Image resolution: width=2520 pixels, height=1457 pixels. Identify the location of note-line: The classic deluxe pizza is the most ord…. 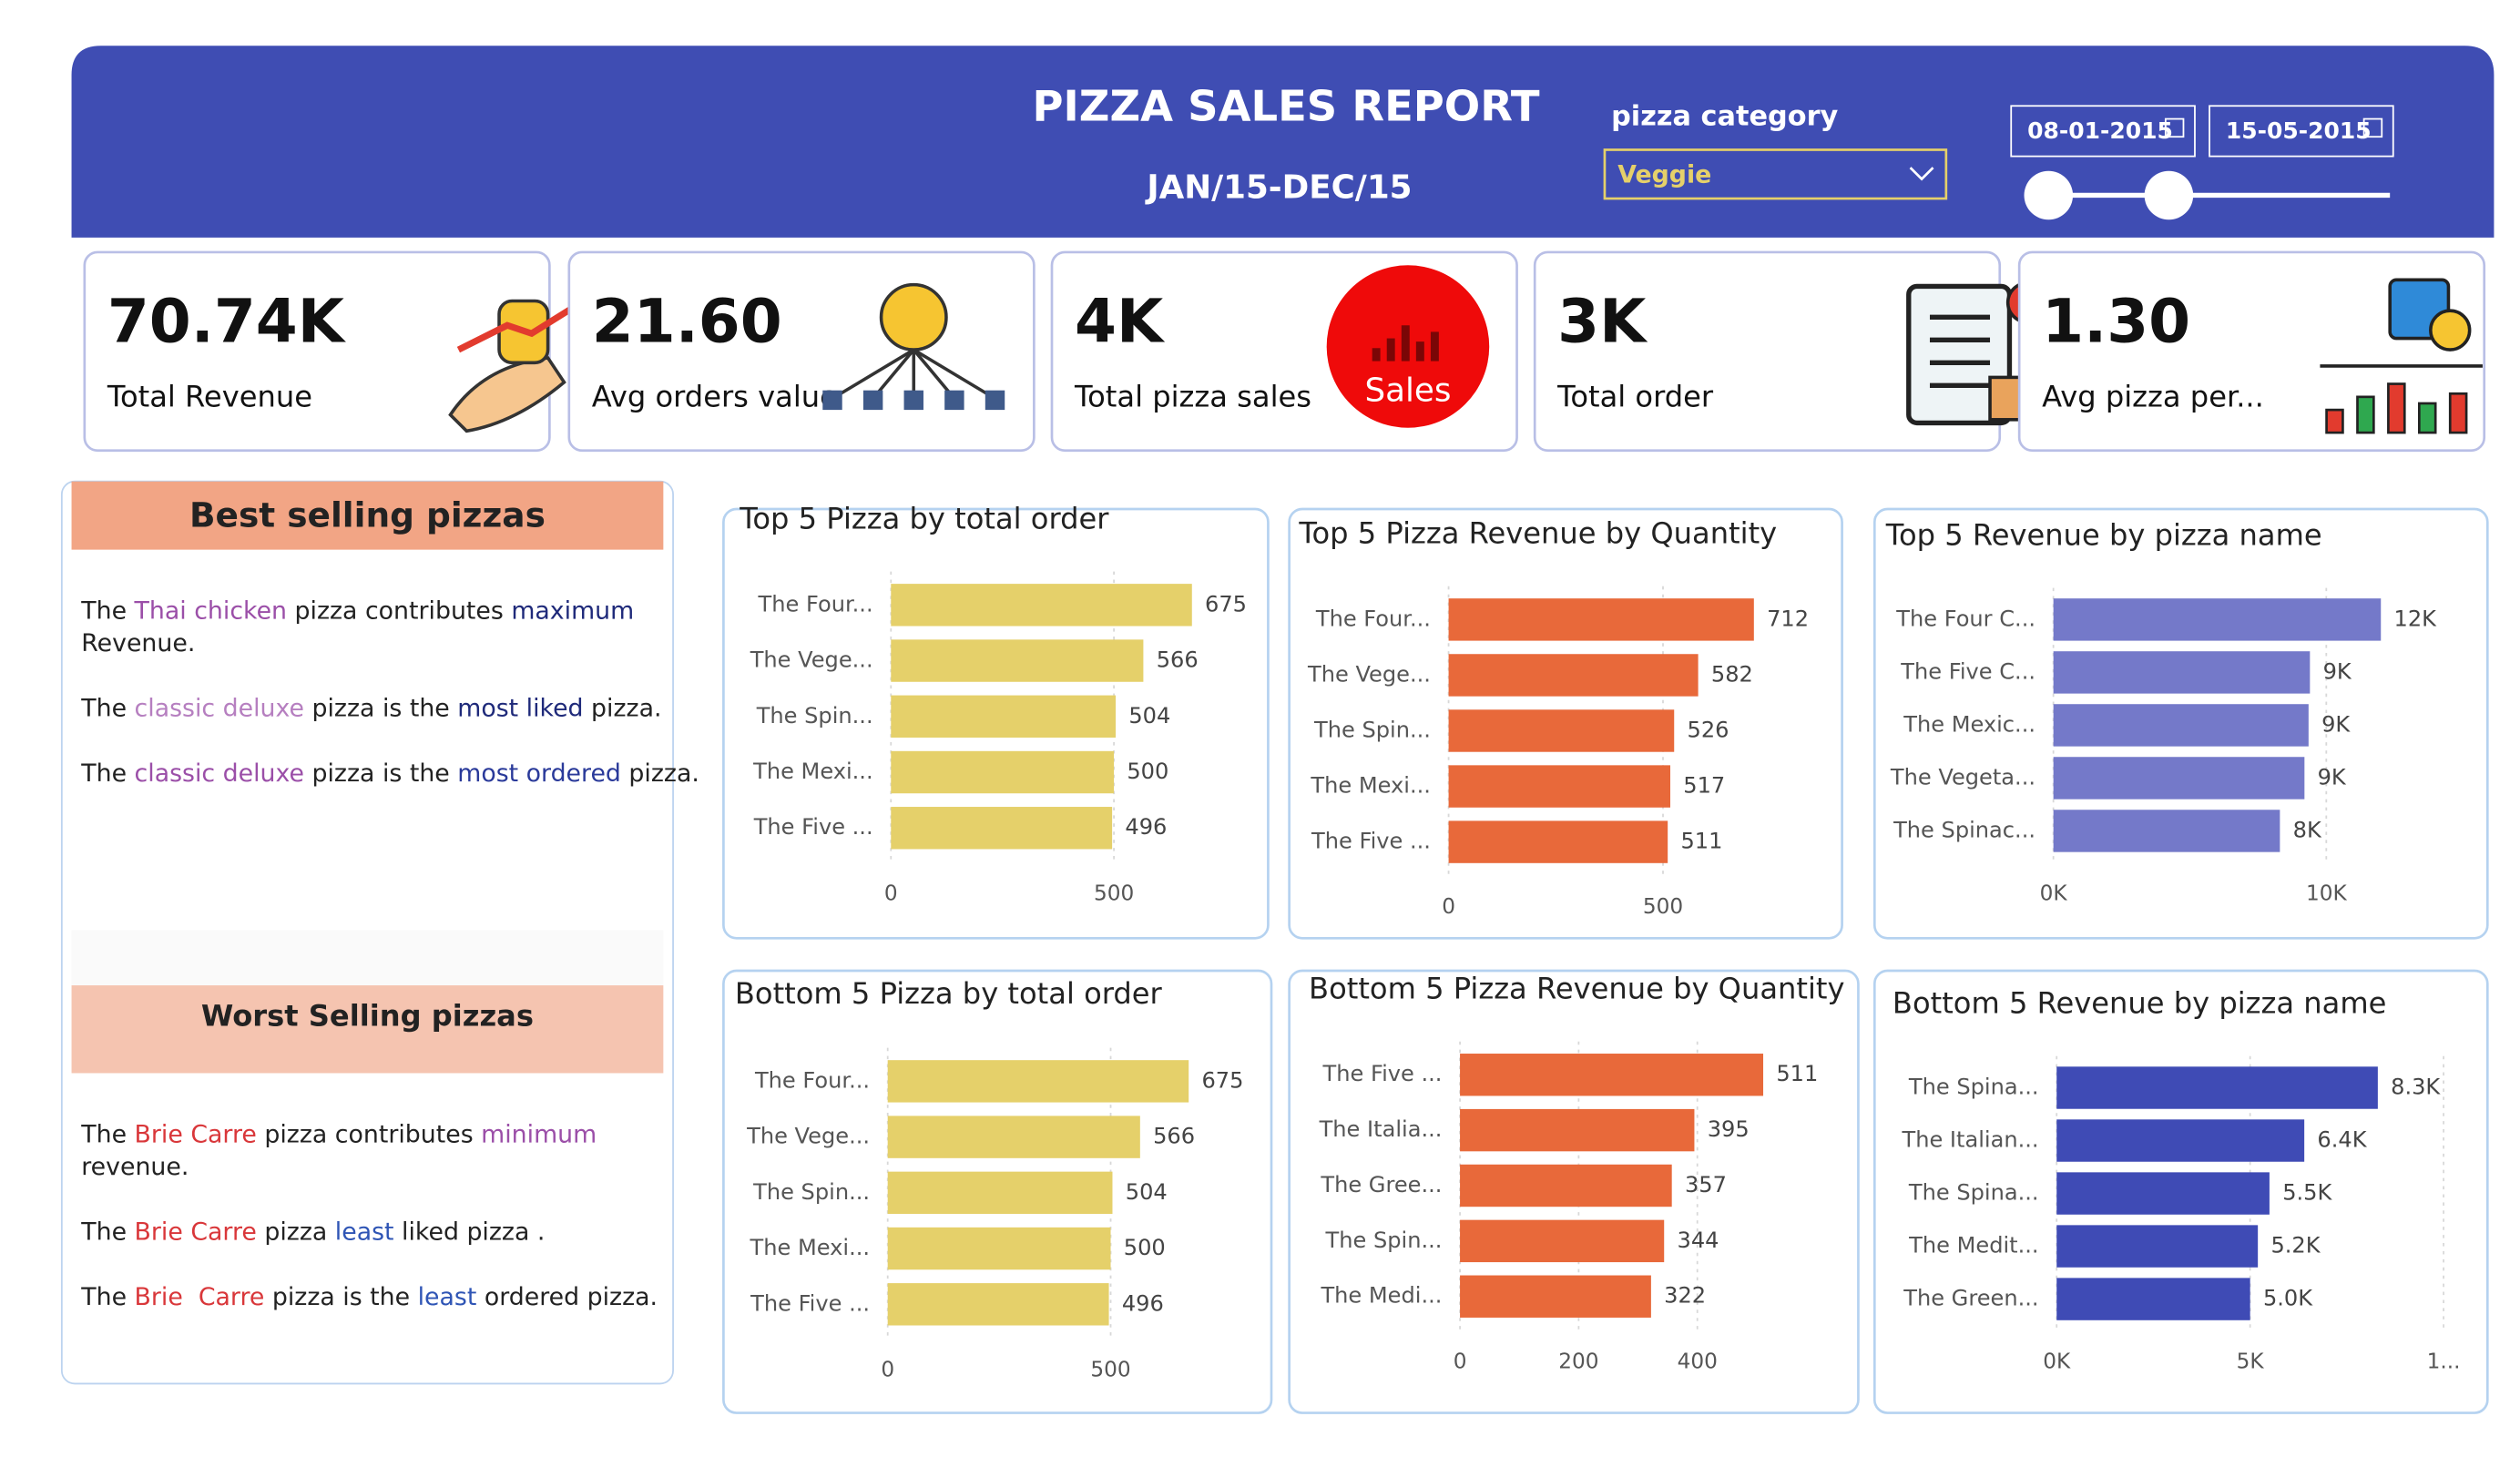
(389, 773).